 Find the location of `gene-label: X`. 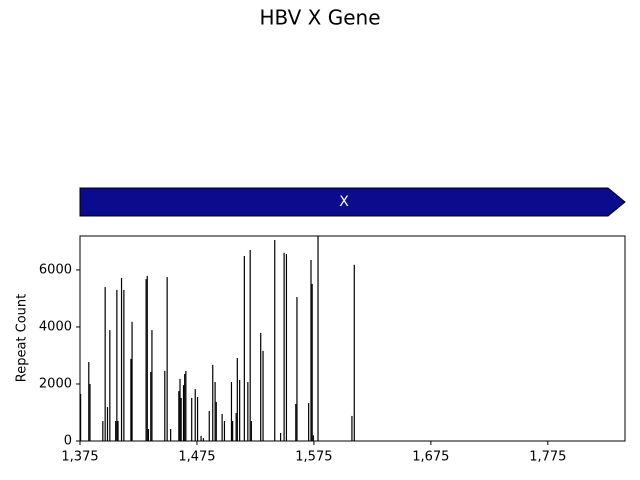

gene-label: X is located at coordinates (344, 202).